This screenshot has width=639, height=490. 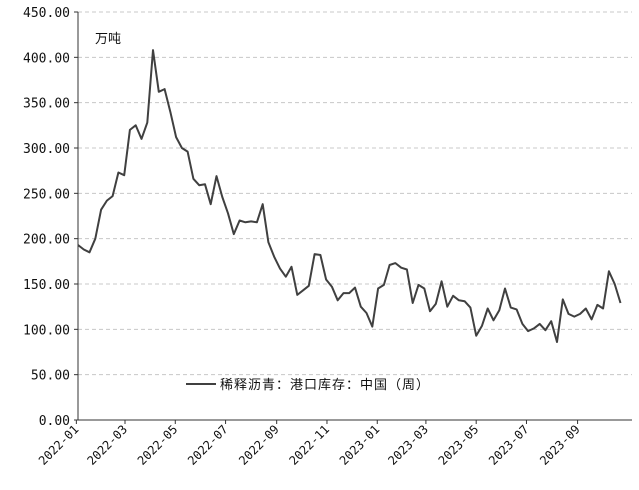 What do you see at coordinates (459, 445) in the screenshot?
I see `x-tick-label: 2023-05` at bounding box center [459, 445].